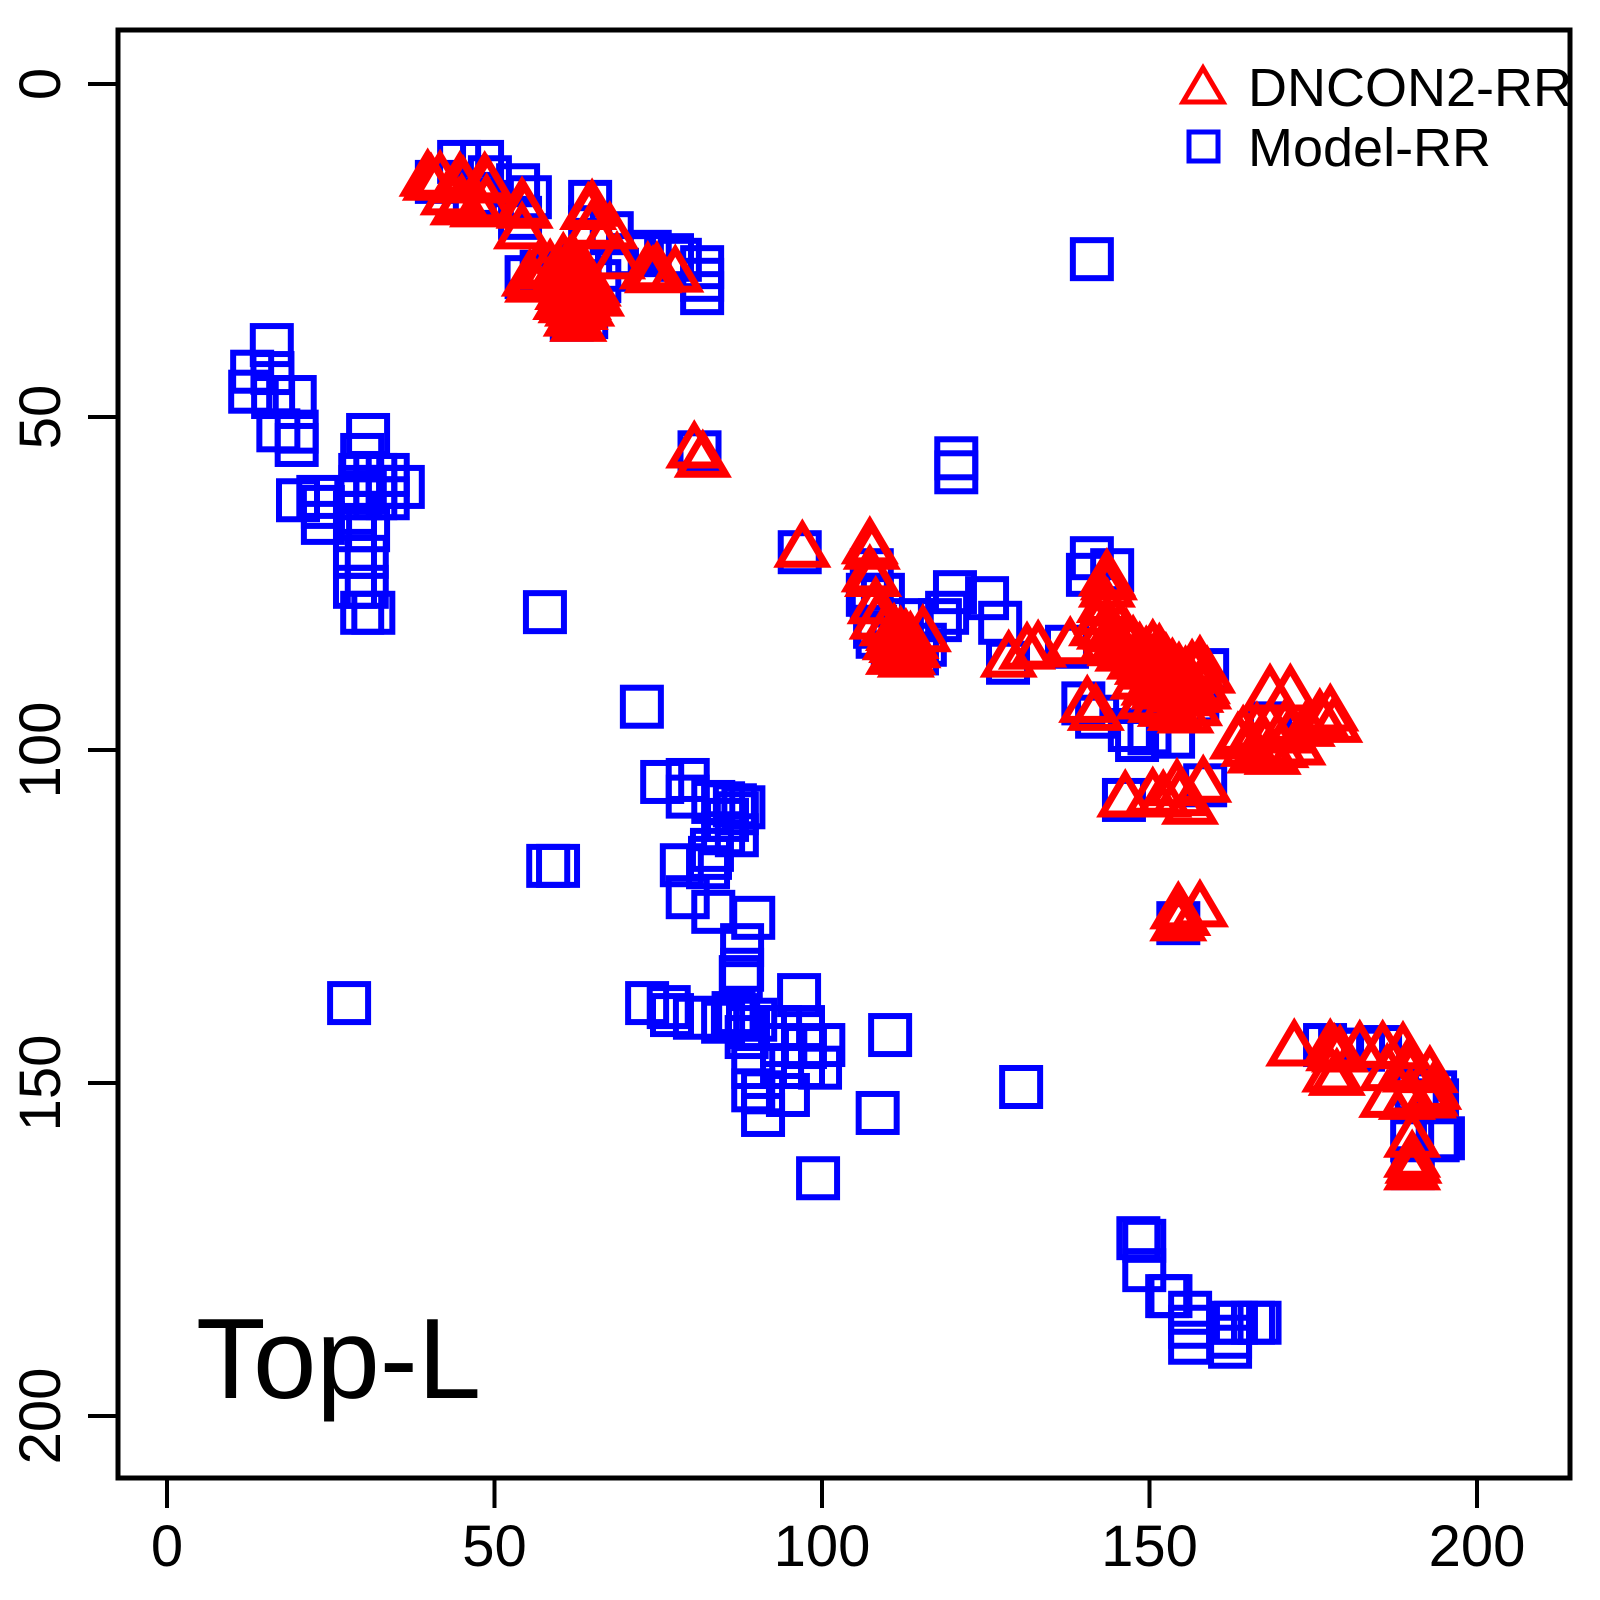  Describe the element at coordinates (40, 1083) in the screenshot. I see `y-tick-label: 150` at that location.